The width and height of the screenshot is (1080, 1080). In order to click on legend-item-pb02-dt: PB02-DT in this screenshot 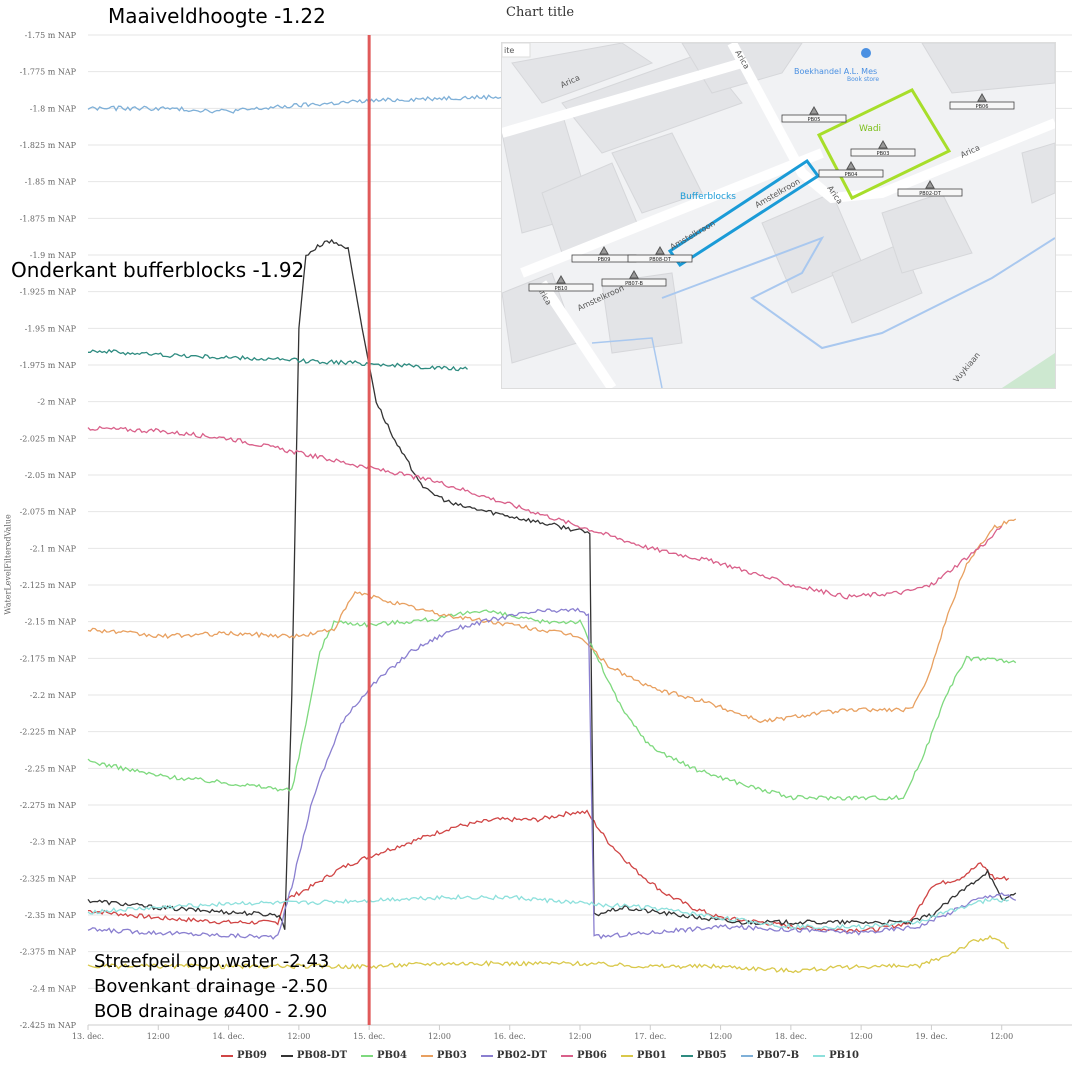, I will do `click(513, 1055)`.